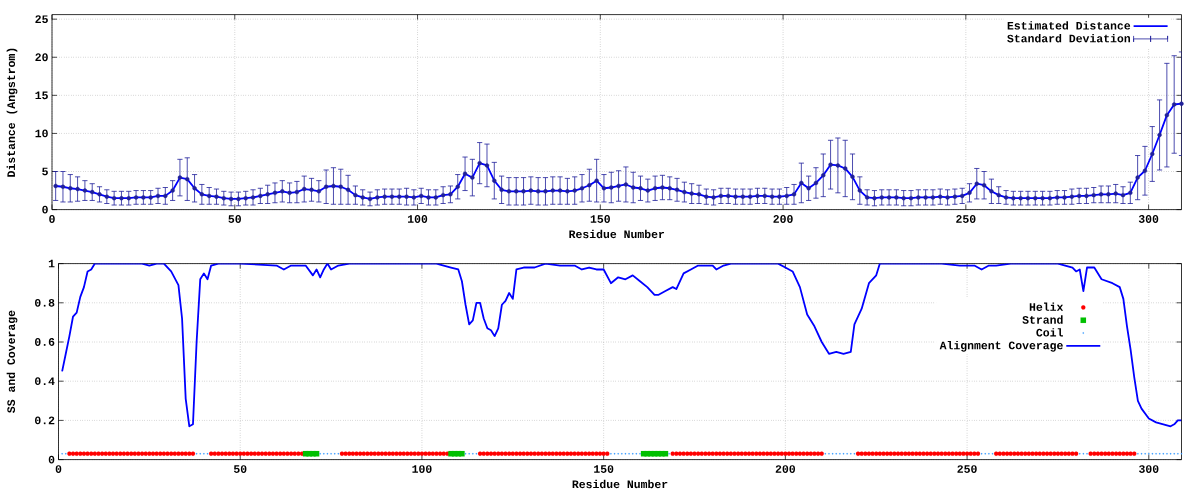 This screenshot has width=1200, height=500. What do you see at coordinates (12, 361) in the screenshot?
I see `y-axis-title: SS and Coverage` at bounding box center [12, 361].